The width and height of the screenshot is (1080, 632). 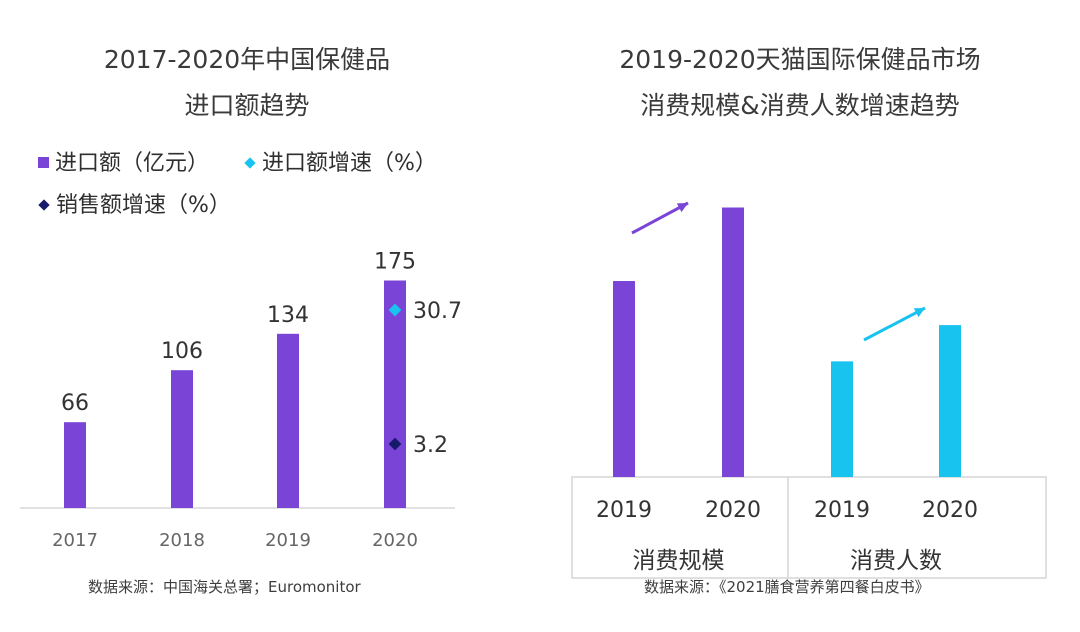 What do you see at coordinates (224, 587) in the screenshot?
I see `left-chart-source: 数据来源：中国海关总署；Euromonitor` at bounding box center [224, 587].